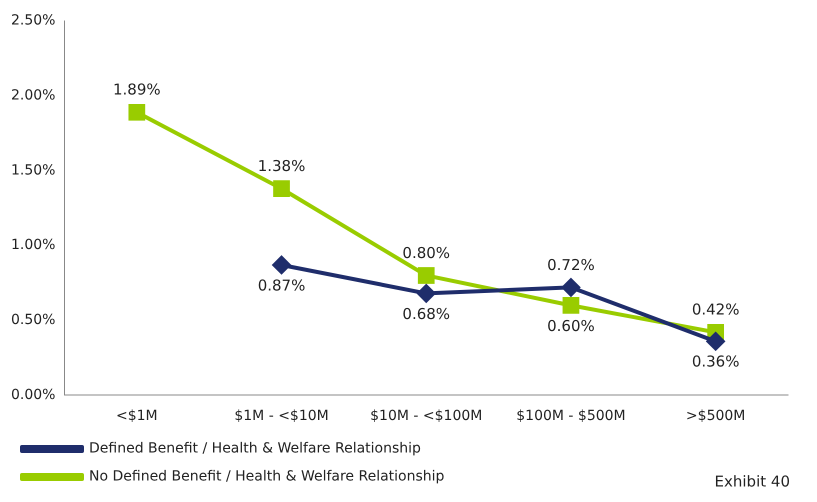 The width and height of the screenshot is (817, 502). What do you see at coordinates (716, 416) in the screenshot?
I see `x-tick-label: >$500M` at bounding box center [716, 416].